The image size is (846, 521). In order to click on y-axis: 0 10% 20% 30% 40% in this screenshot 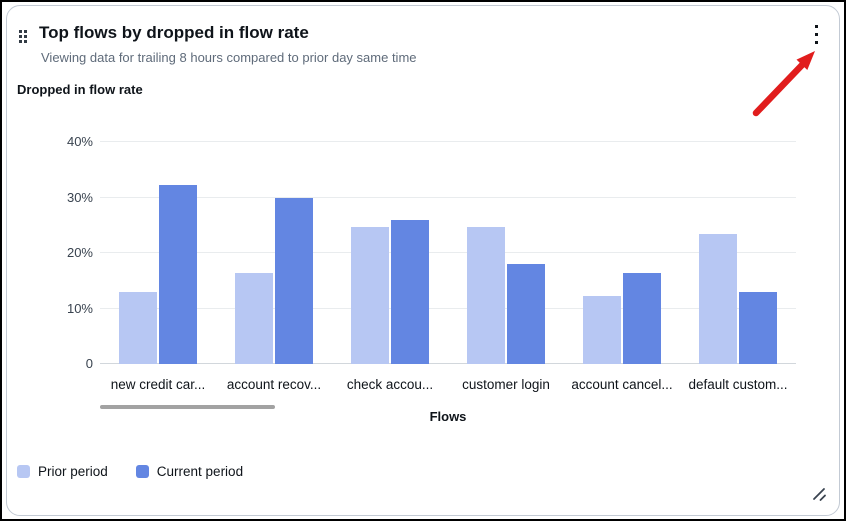, I will do `click(50, 252)`.